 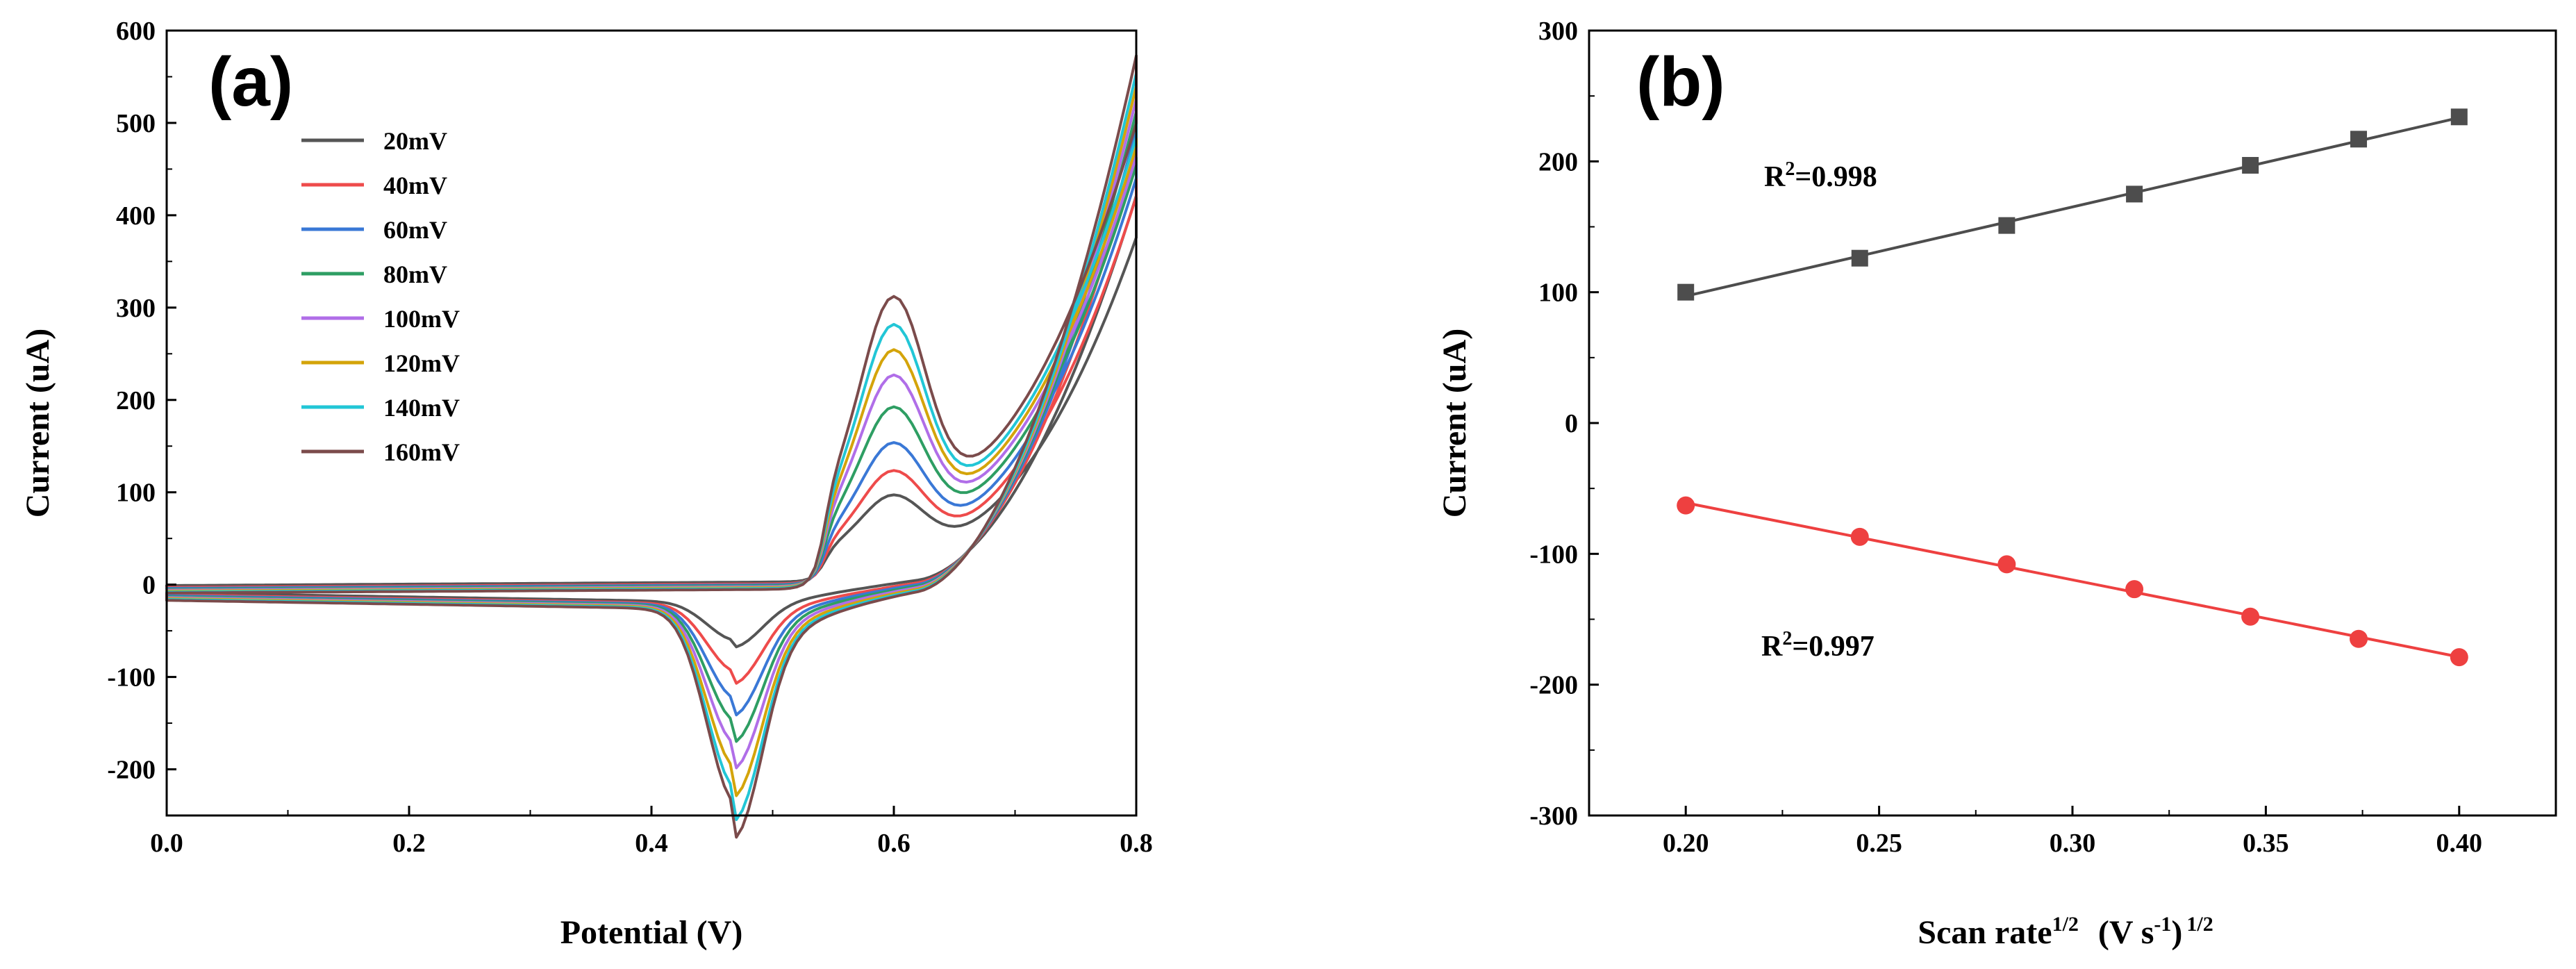 What do you see at coordinates (1836, 177) in the screenshot?
I see `r-squared-value: =0.998` at bounding box center [1836, 177].